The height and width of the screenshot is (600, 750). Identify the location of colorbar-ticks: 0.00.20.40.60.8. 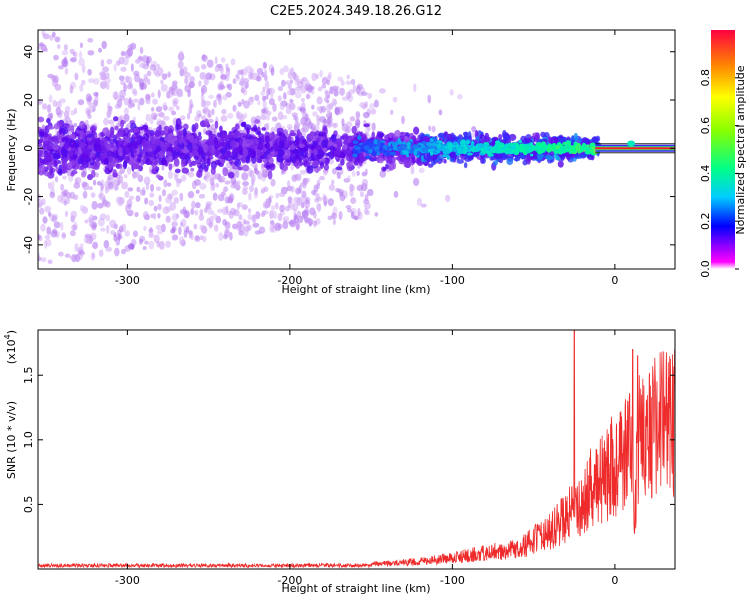
(719, 173).